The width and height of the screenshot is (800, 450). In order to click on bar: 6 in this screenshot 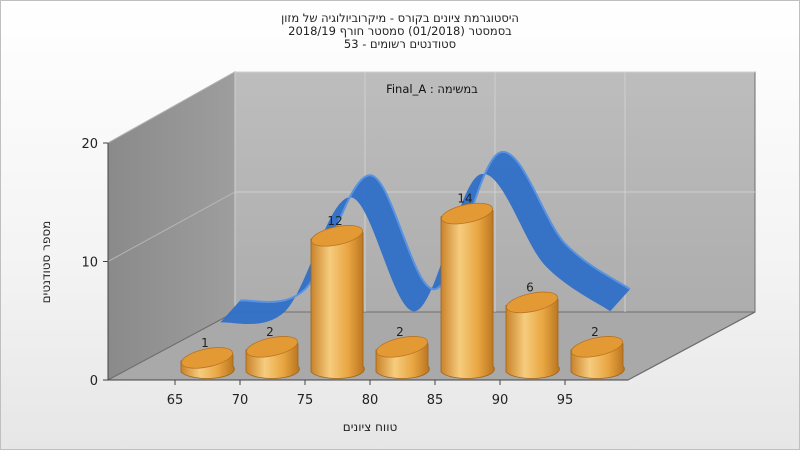, I will do `click(532, 329)`.